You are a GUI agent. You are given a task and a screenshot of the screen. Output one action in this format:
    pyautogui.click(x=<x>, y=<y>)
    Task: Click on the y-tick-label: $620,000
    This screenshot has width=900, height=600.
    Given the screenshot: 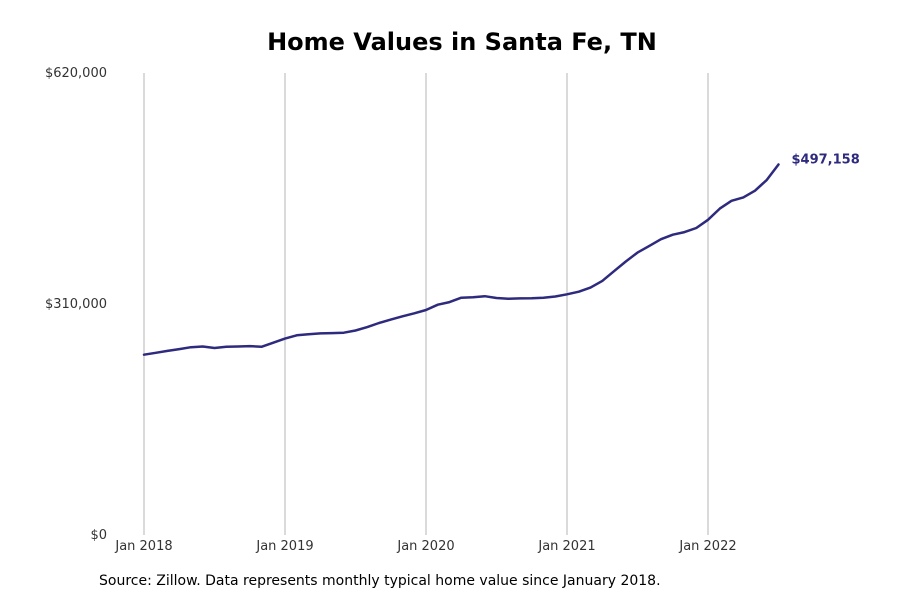 What is the action you would take?
    pyautogui.click(x=76, y=73)
    